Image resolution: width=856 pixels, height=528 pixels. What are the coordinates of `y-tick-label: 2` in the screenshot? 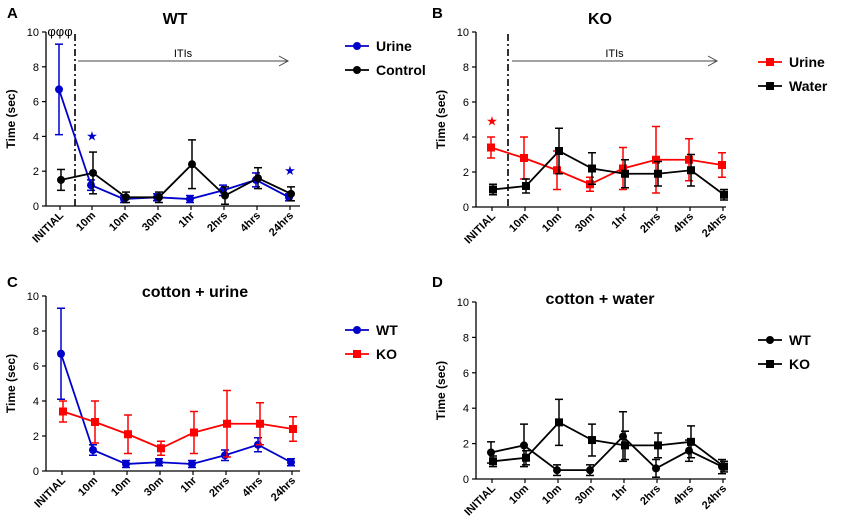 It's located at (36, 437).